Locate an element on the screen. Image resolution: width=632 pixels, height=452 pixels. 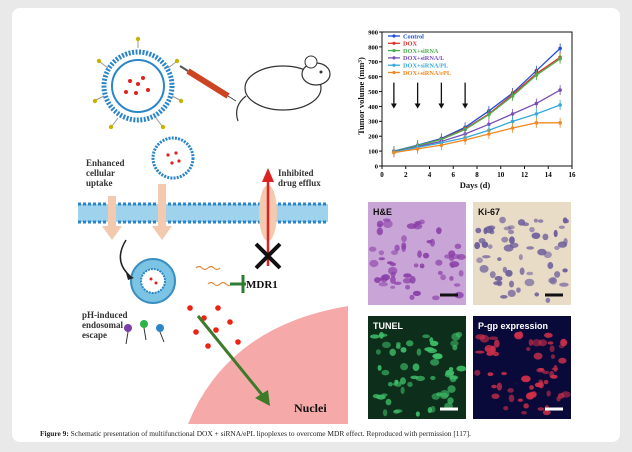
block-cross-icon is located at coordinates (268, 256).